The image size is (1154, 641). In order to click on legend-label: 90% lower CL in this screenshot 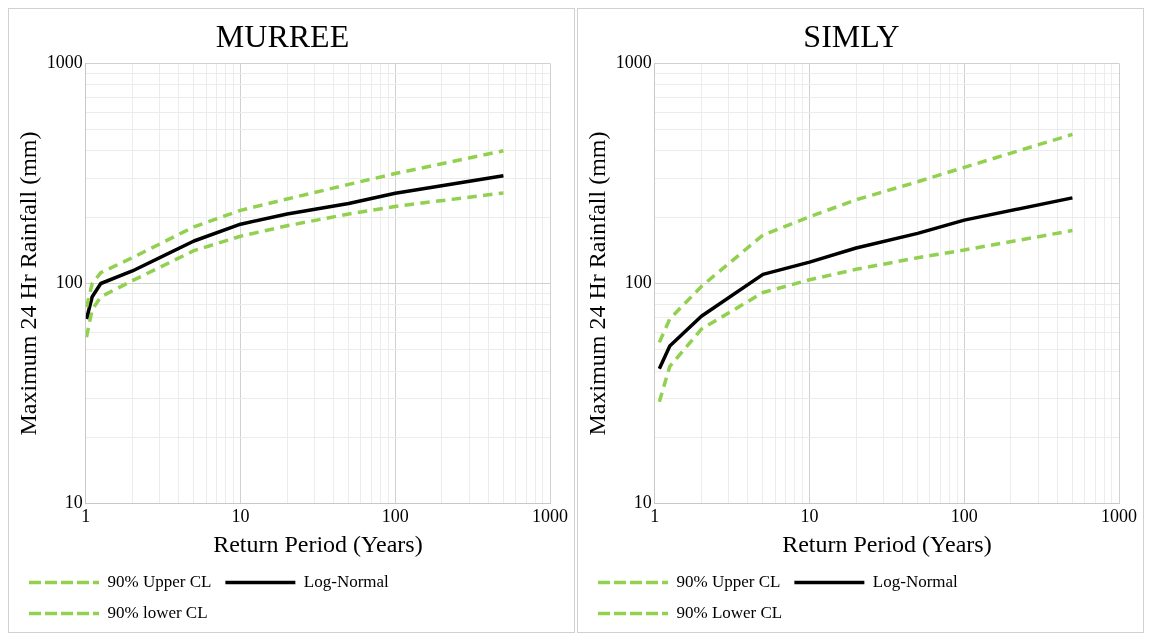, I will do `click(157, 612)`.